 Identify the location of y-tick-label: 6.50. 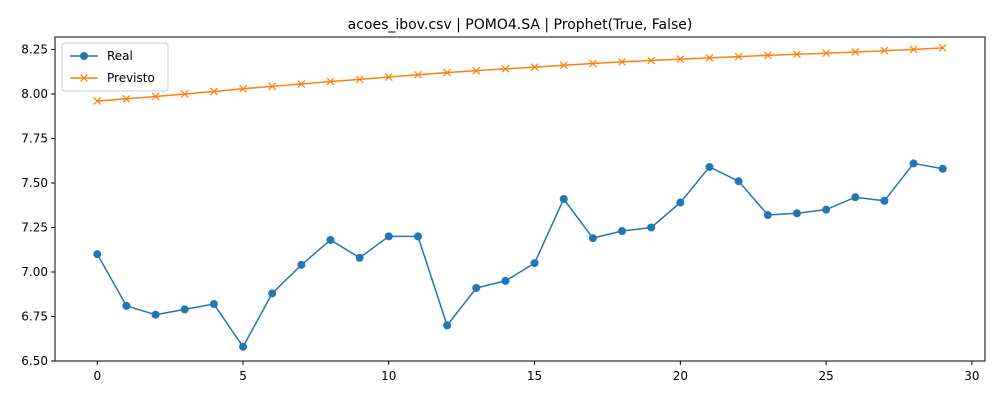
(34, 361).